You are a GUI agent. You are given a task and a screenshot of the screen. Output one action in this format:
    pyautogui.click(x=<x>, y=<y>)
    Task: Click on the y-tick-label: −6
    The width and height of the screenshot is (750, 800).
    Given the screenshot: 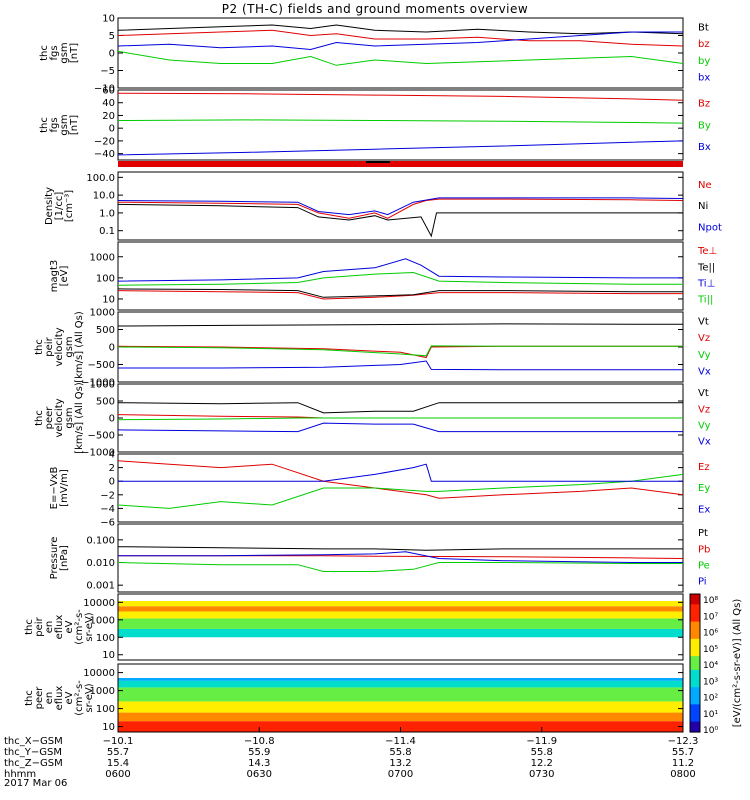 What is the action you would take?
    pyautogui.click(x=107, y=523)
    